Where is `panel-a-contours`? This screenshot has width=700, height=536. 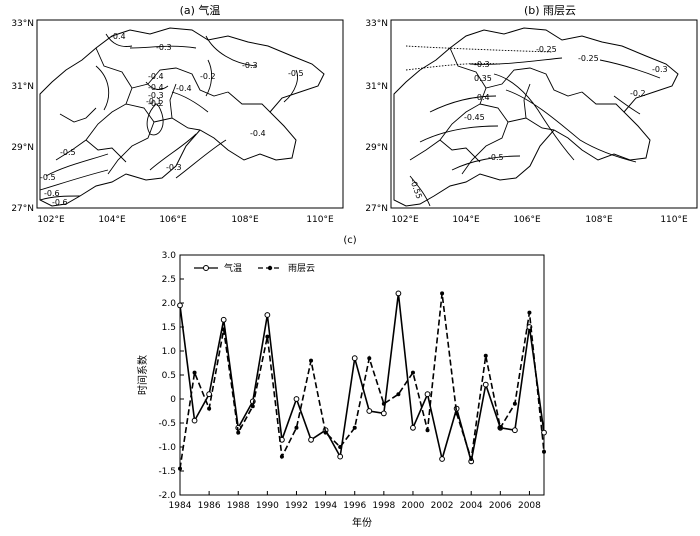
panel-a-contours is located at coordinates (168, 117).